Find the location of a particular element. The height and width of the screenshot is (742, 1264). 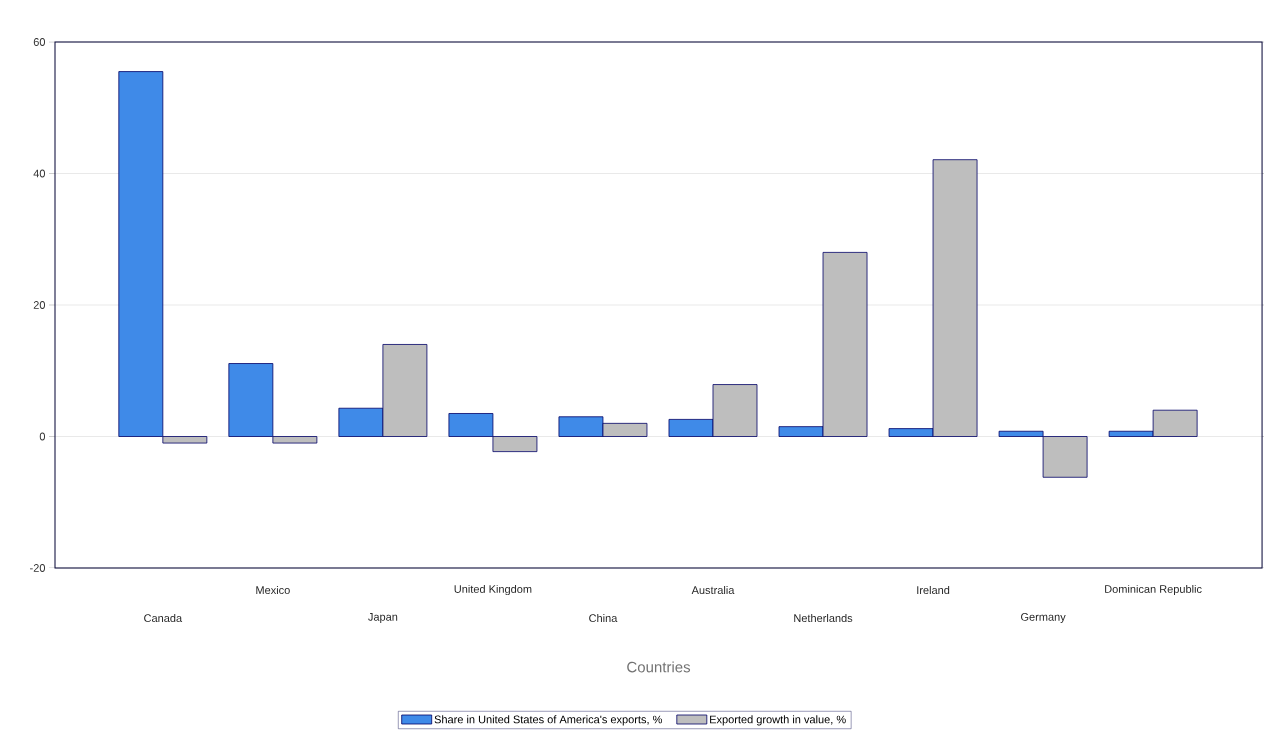

y-tick-label: 60 is located at coordinates (39, 42).